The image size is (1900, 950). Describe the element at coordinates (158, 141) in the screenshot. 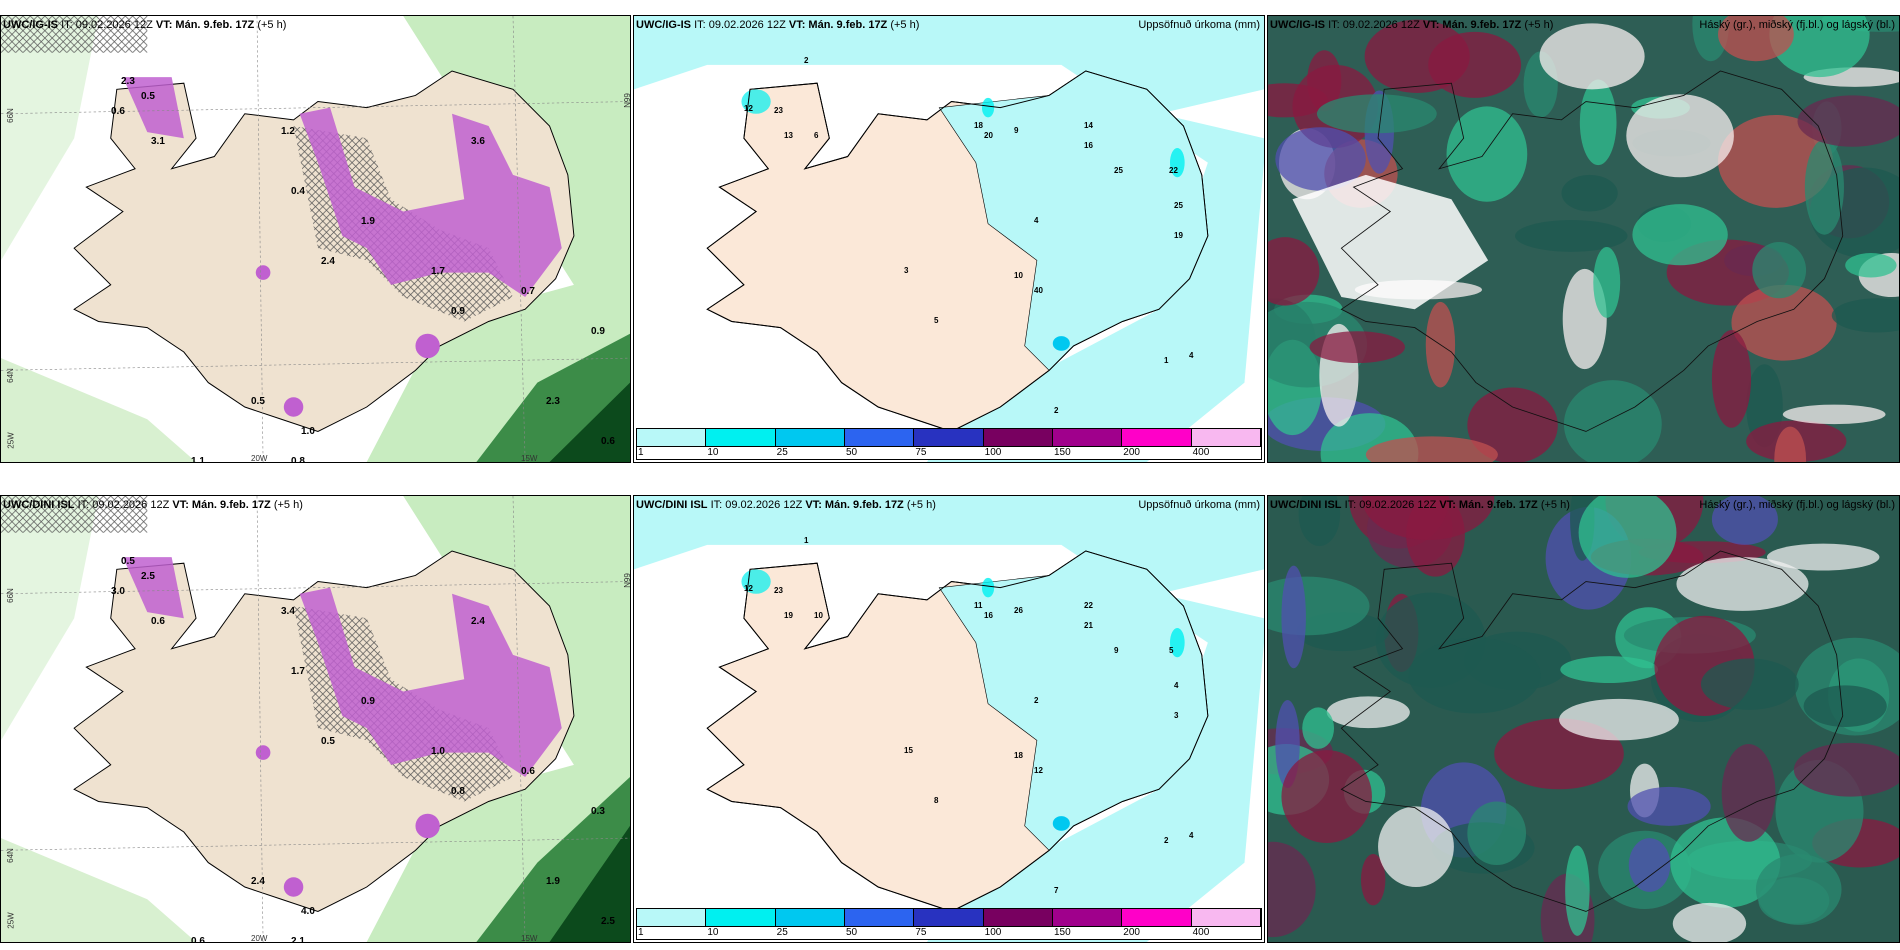

I see `precip-value-label: 3.1` at that location.